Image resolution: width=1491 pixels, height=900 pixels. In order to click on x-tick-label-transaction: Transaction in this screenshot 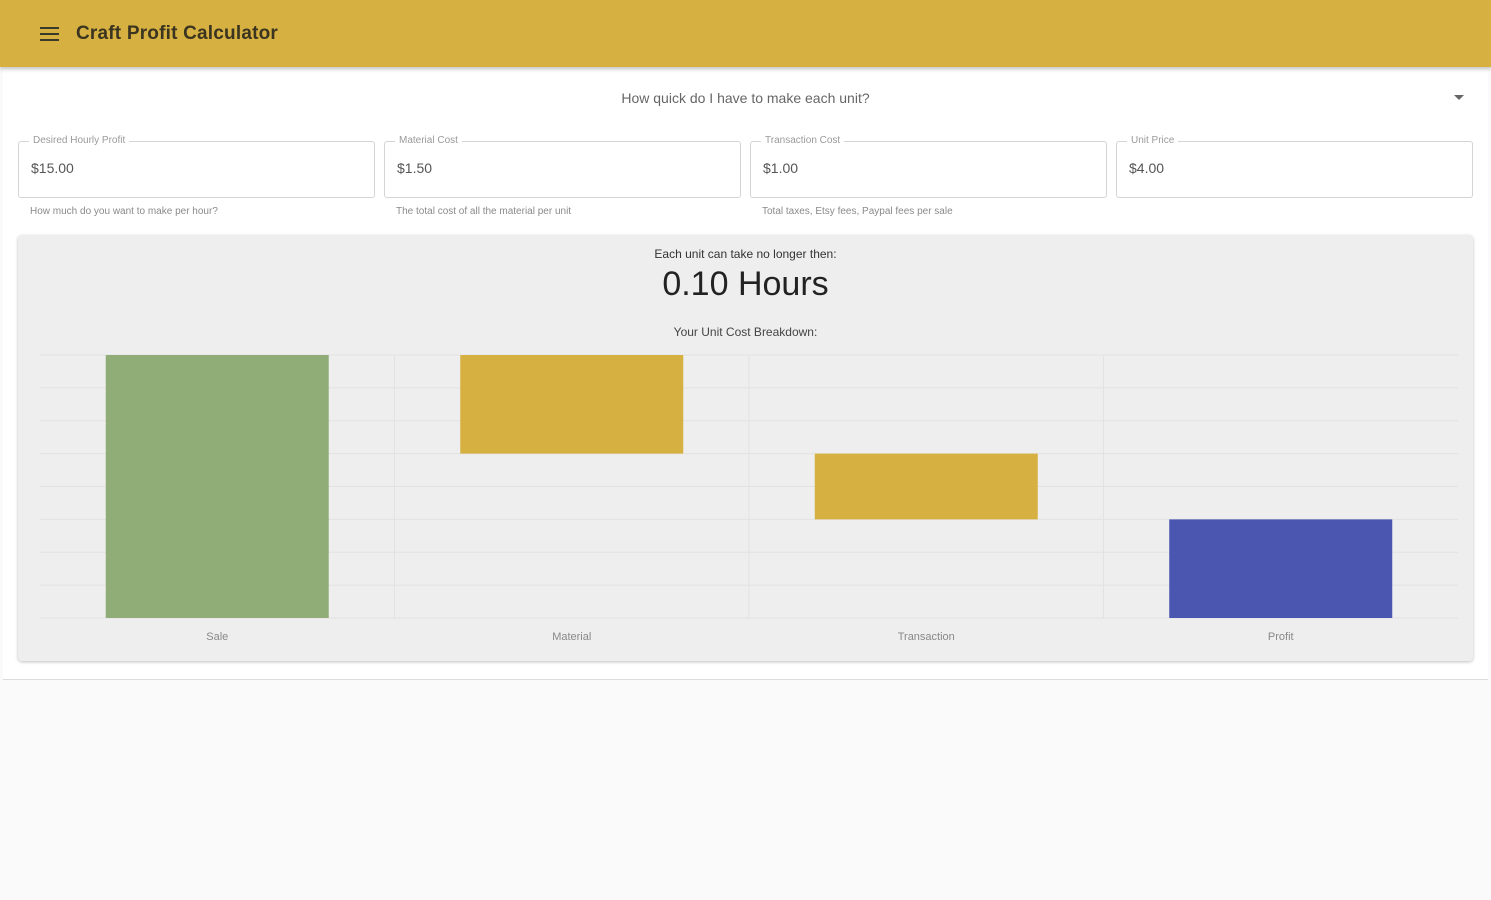, I will do `click(926, 637)`.